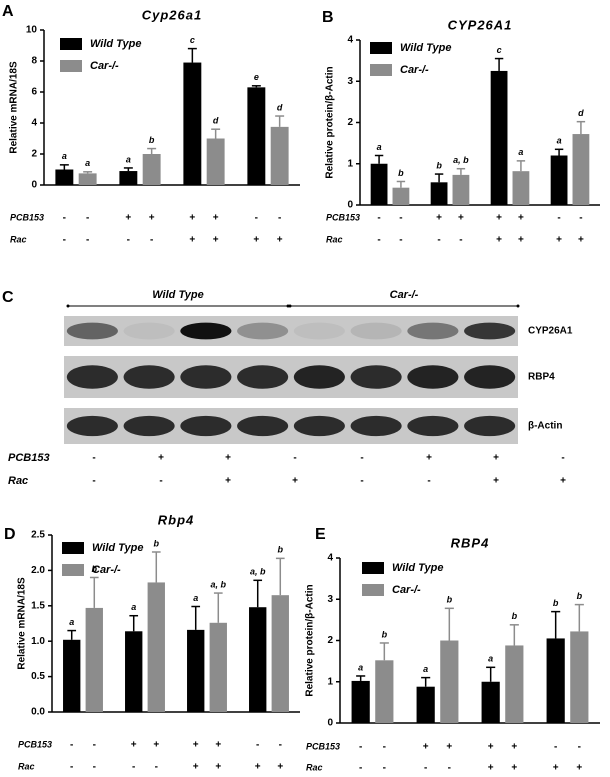 The width and height of the screenshot is (610, 777). What do you see at coordinates (258, 572) in the screenshot?
I see `significance-letter: a, b` at bounding box center [258, 572].